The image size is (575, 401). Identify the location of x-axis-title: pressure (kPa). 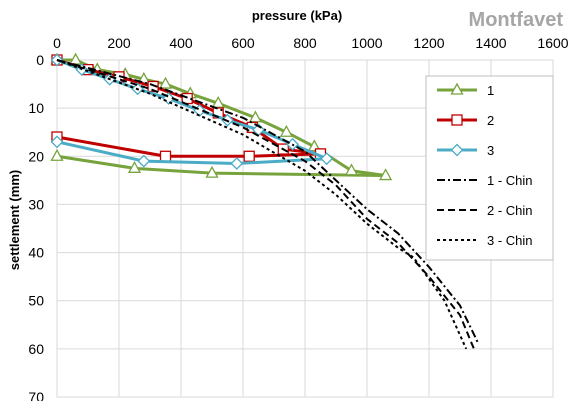
(297, 15).